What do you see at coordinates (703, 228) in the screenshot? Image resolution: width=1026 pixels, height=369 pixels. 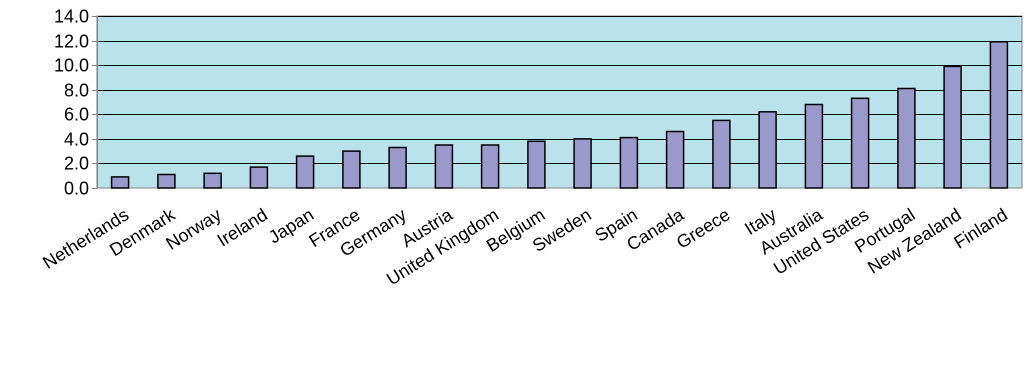 I see `x-tick-label: Greece` at bounding box center [703, 228].